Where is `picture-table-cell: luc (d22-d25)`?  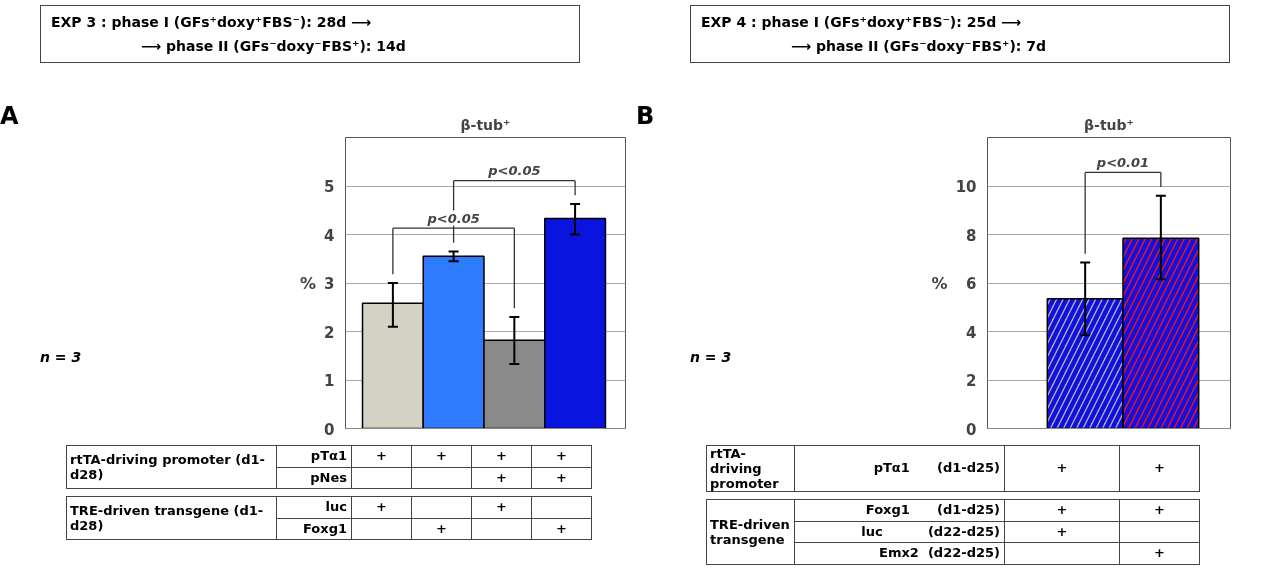 picture-table-cell: luc (d22-d25) is located at coordinates (899, 532).